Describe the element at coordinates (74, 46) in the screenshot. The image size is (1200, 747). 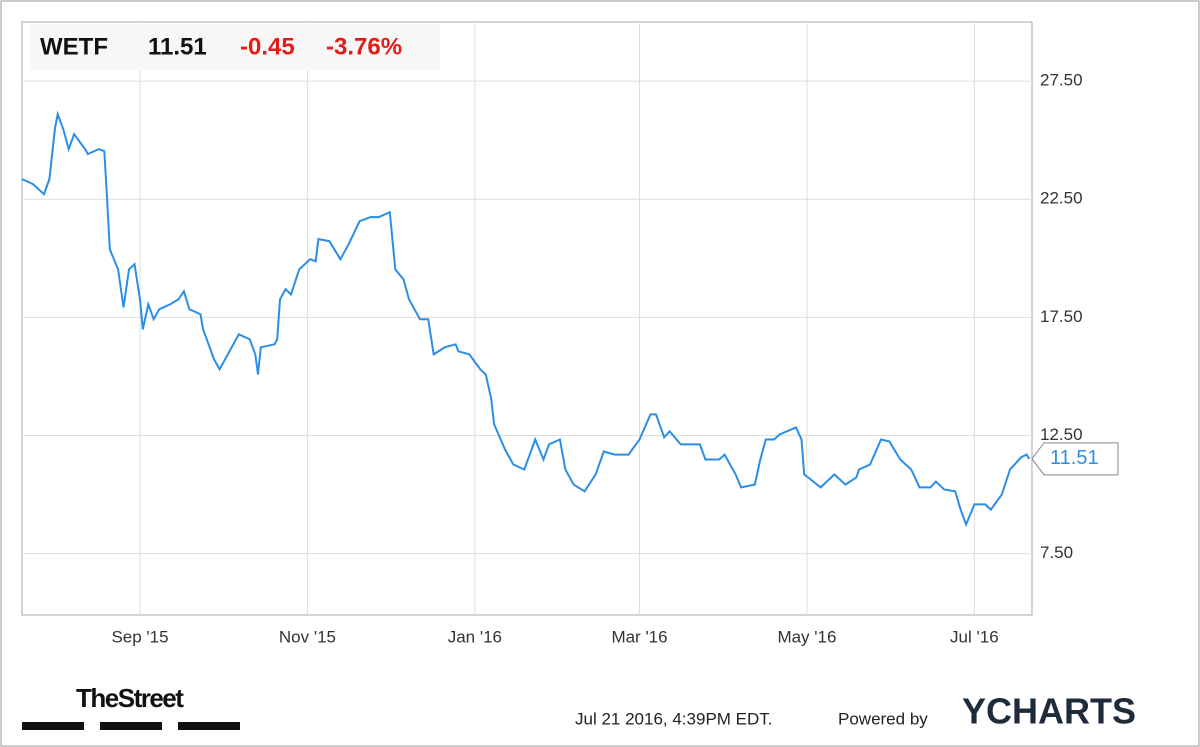
I see `ticker: WETF` at that location.